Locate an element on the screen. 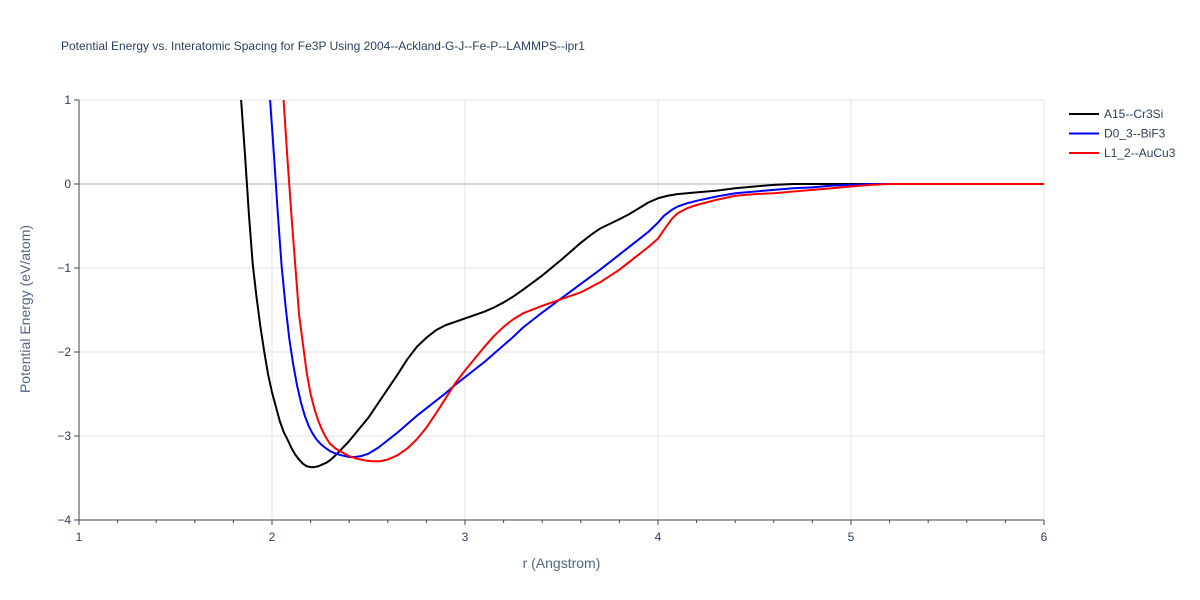 The height and width of the screenshot is (600, 1200). legend-item: A15--Cr3Si is located at coordinates (1116, 114).